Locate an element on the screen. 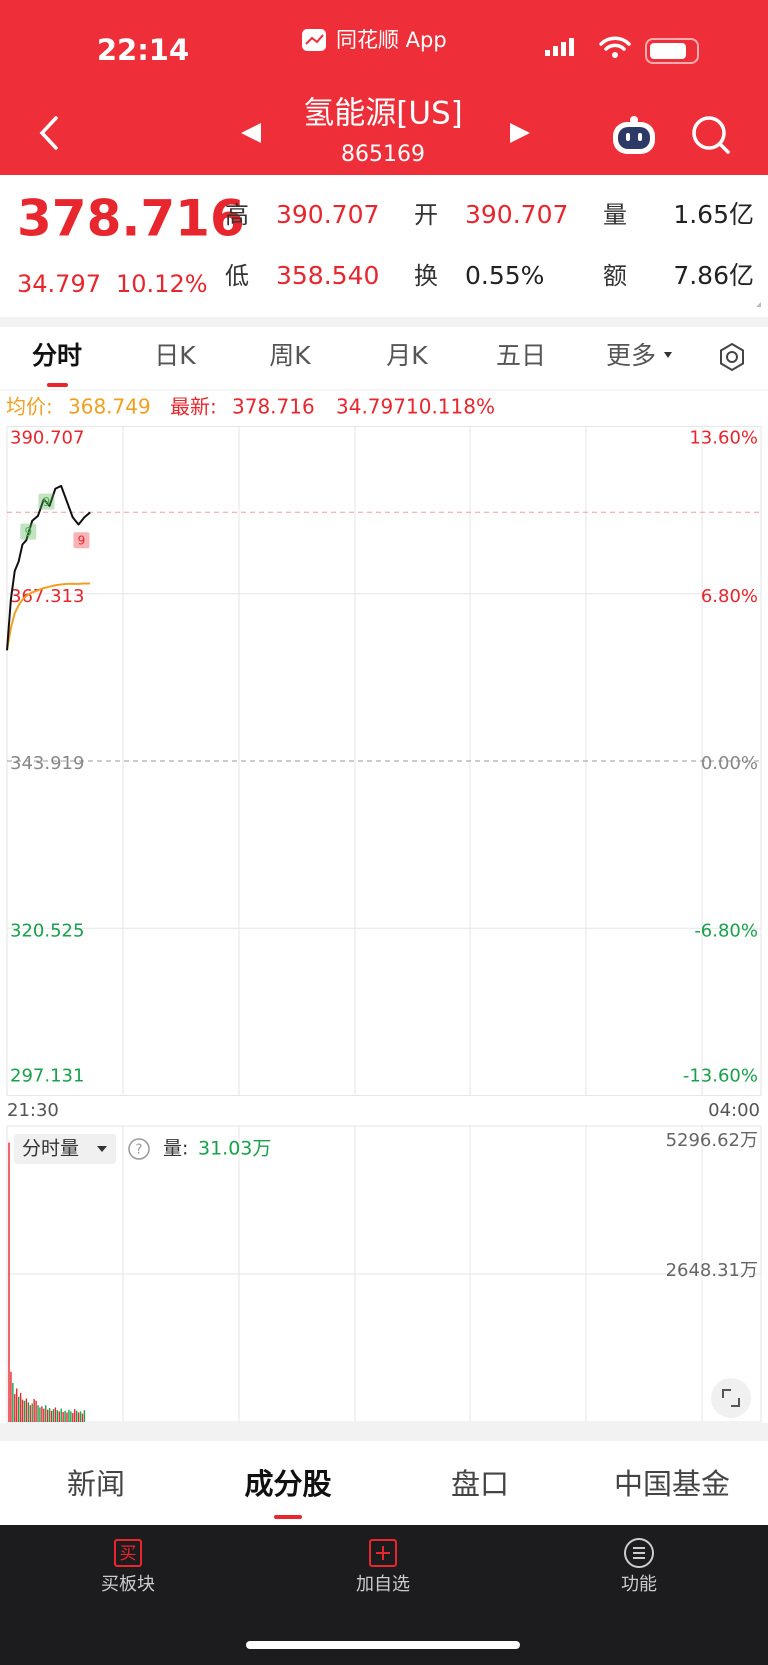 This screenshot has width=768, height=1665. menu-glyph is located at coordinates (639, 1553).